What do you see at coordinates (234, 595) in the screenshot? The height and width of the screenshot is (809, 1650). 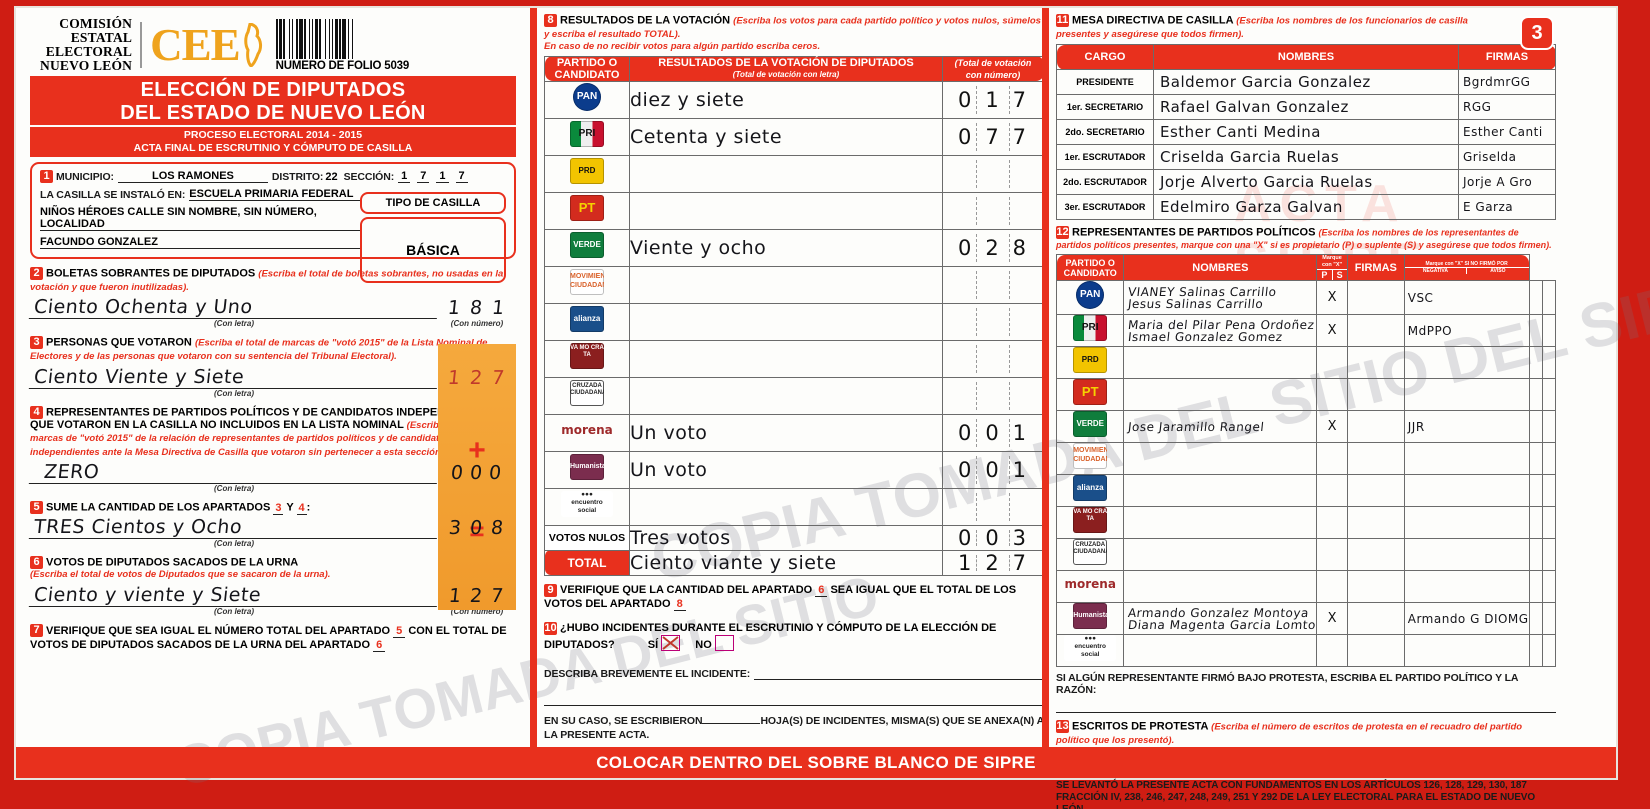 I see `section-6-letters: Ciento y viente y Siete` at bounding box center [234, 595].